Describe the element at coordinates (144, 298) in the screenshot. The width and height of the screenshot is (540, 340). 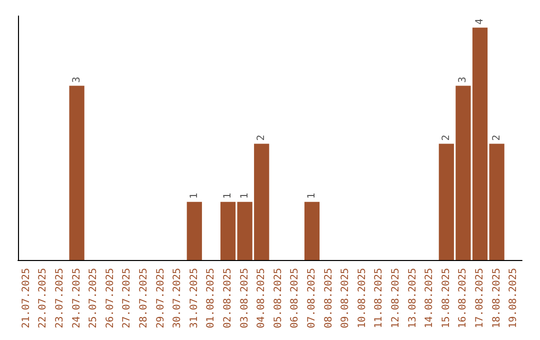
I see `x-tick-label: 28.07.2025` at that location.